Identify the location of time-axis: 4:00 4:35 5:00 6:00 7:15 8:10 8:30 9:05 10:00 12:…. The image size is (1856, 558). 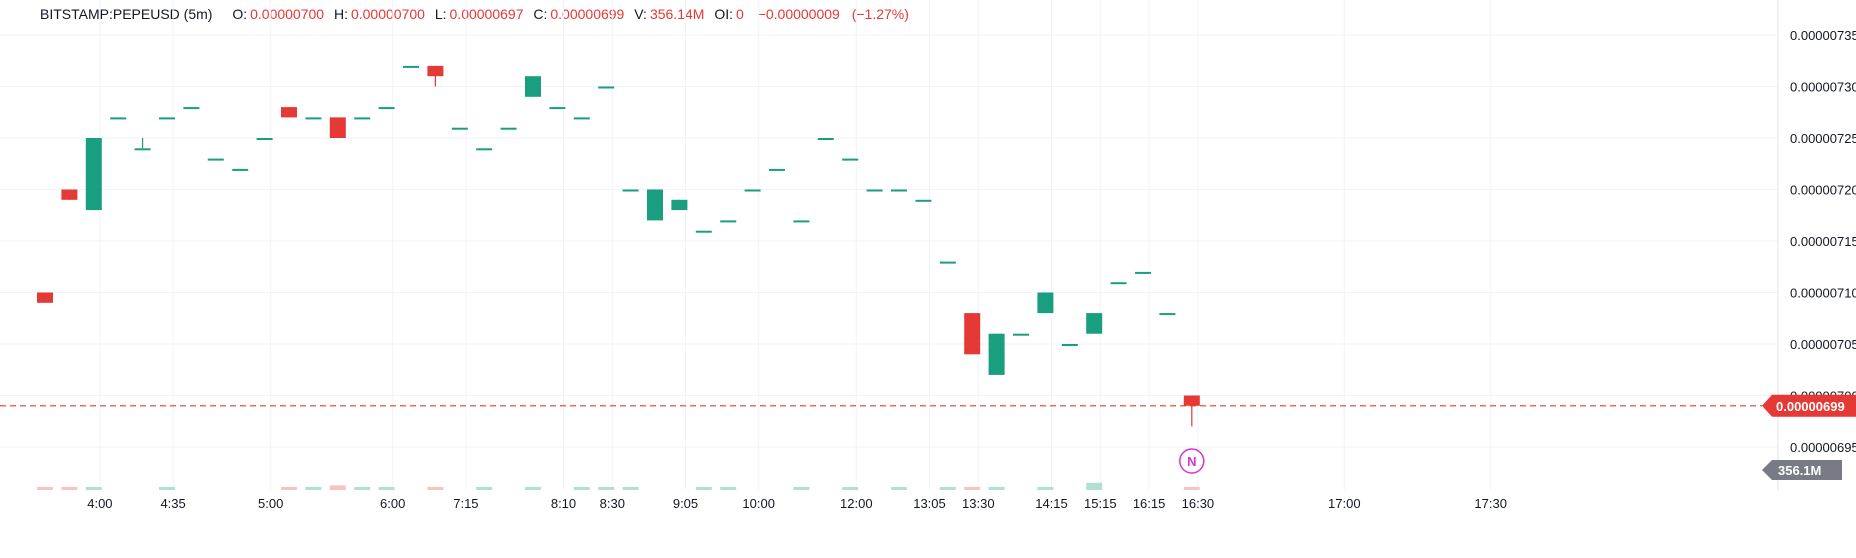
(797, 503).